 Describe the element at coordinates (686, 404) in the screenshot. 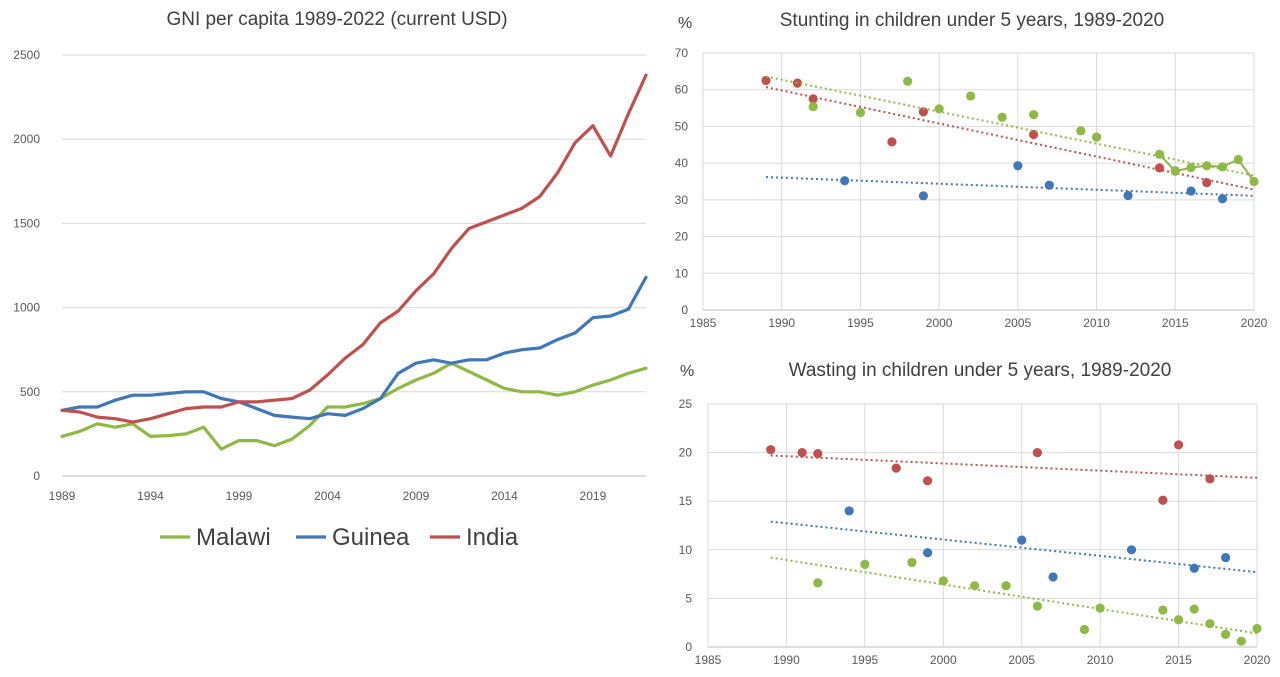

I see `y-tick-label: 25` at that location.